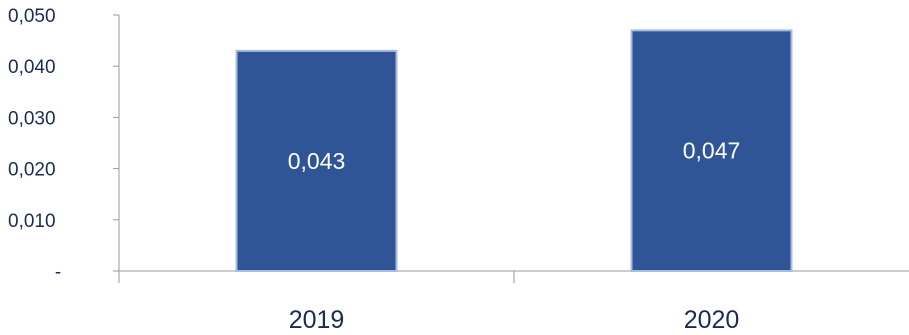 Image resolution: width=909 pixels, height=335 pixels. Describe the element at coordinates (32, 16) in the screenshot. I see `y-tick-label: 0,050` at that location.